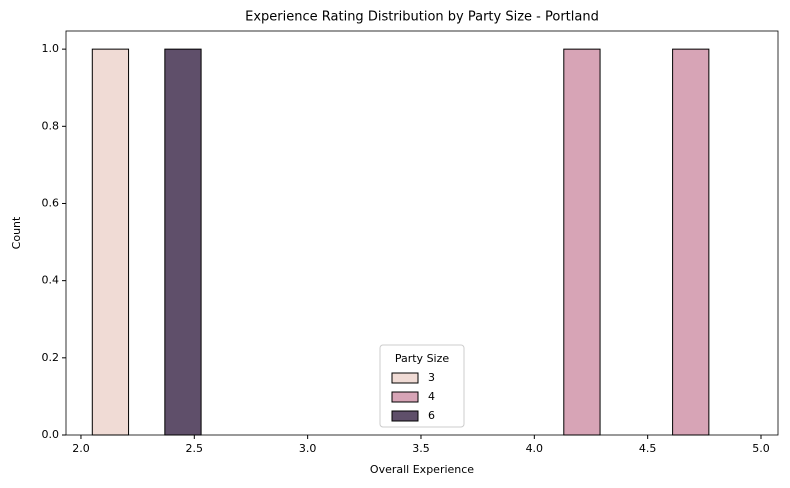 This screenshot has width=790, height=488. What do you see at coordinates (51, 48) in the screenshot?
I see `y-tick-label: 1.0` at bounding box center [51, 48].